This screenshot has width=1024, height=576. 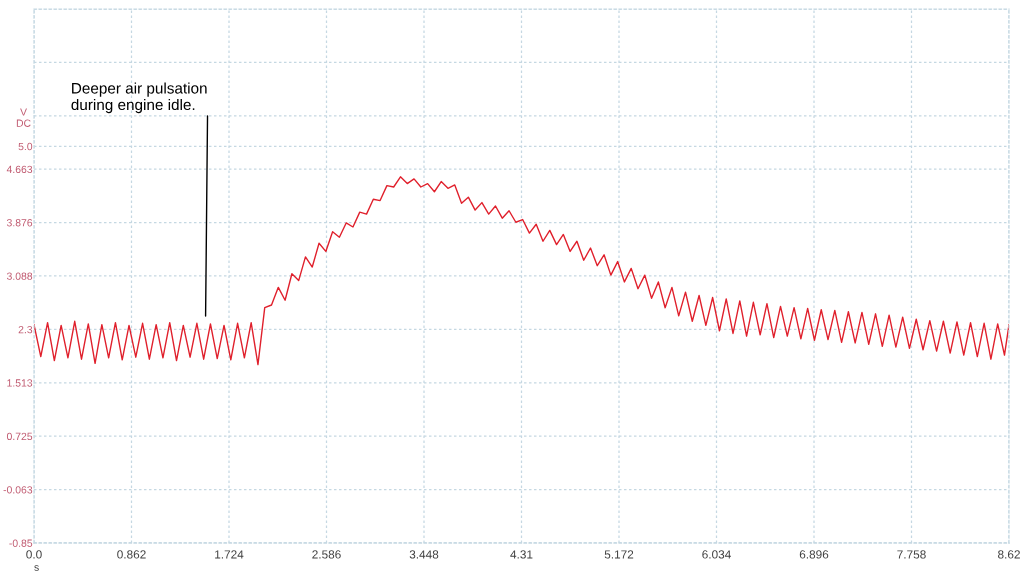 What do you see at coordinates (25, 329) in the screenshot?
I see `y-tick-label: 2.3` at bounding box center [25, 329].